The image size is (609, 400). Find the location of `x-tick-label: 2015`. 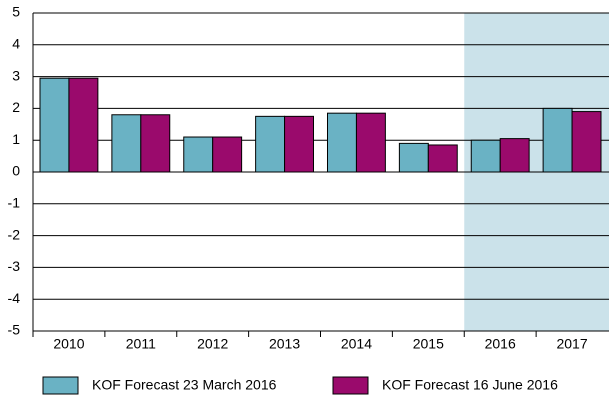

x-tick-label: 2015 is located at coordinates (428, 344).